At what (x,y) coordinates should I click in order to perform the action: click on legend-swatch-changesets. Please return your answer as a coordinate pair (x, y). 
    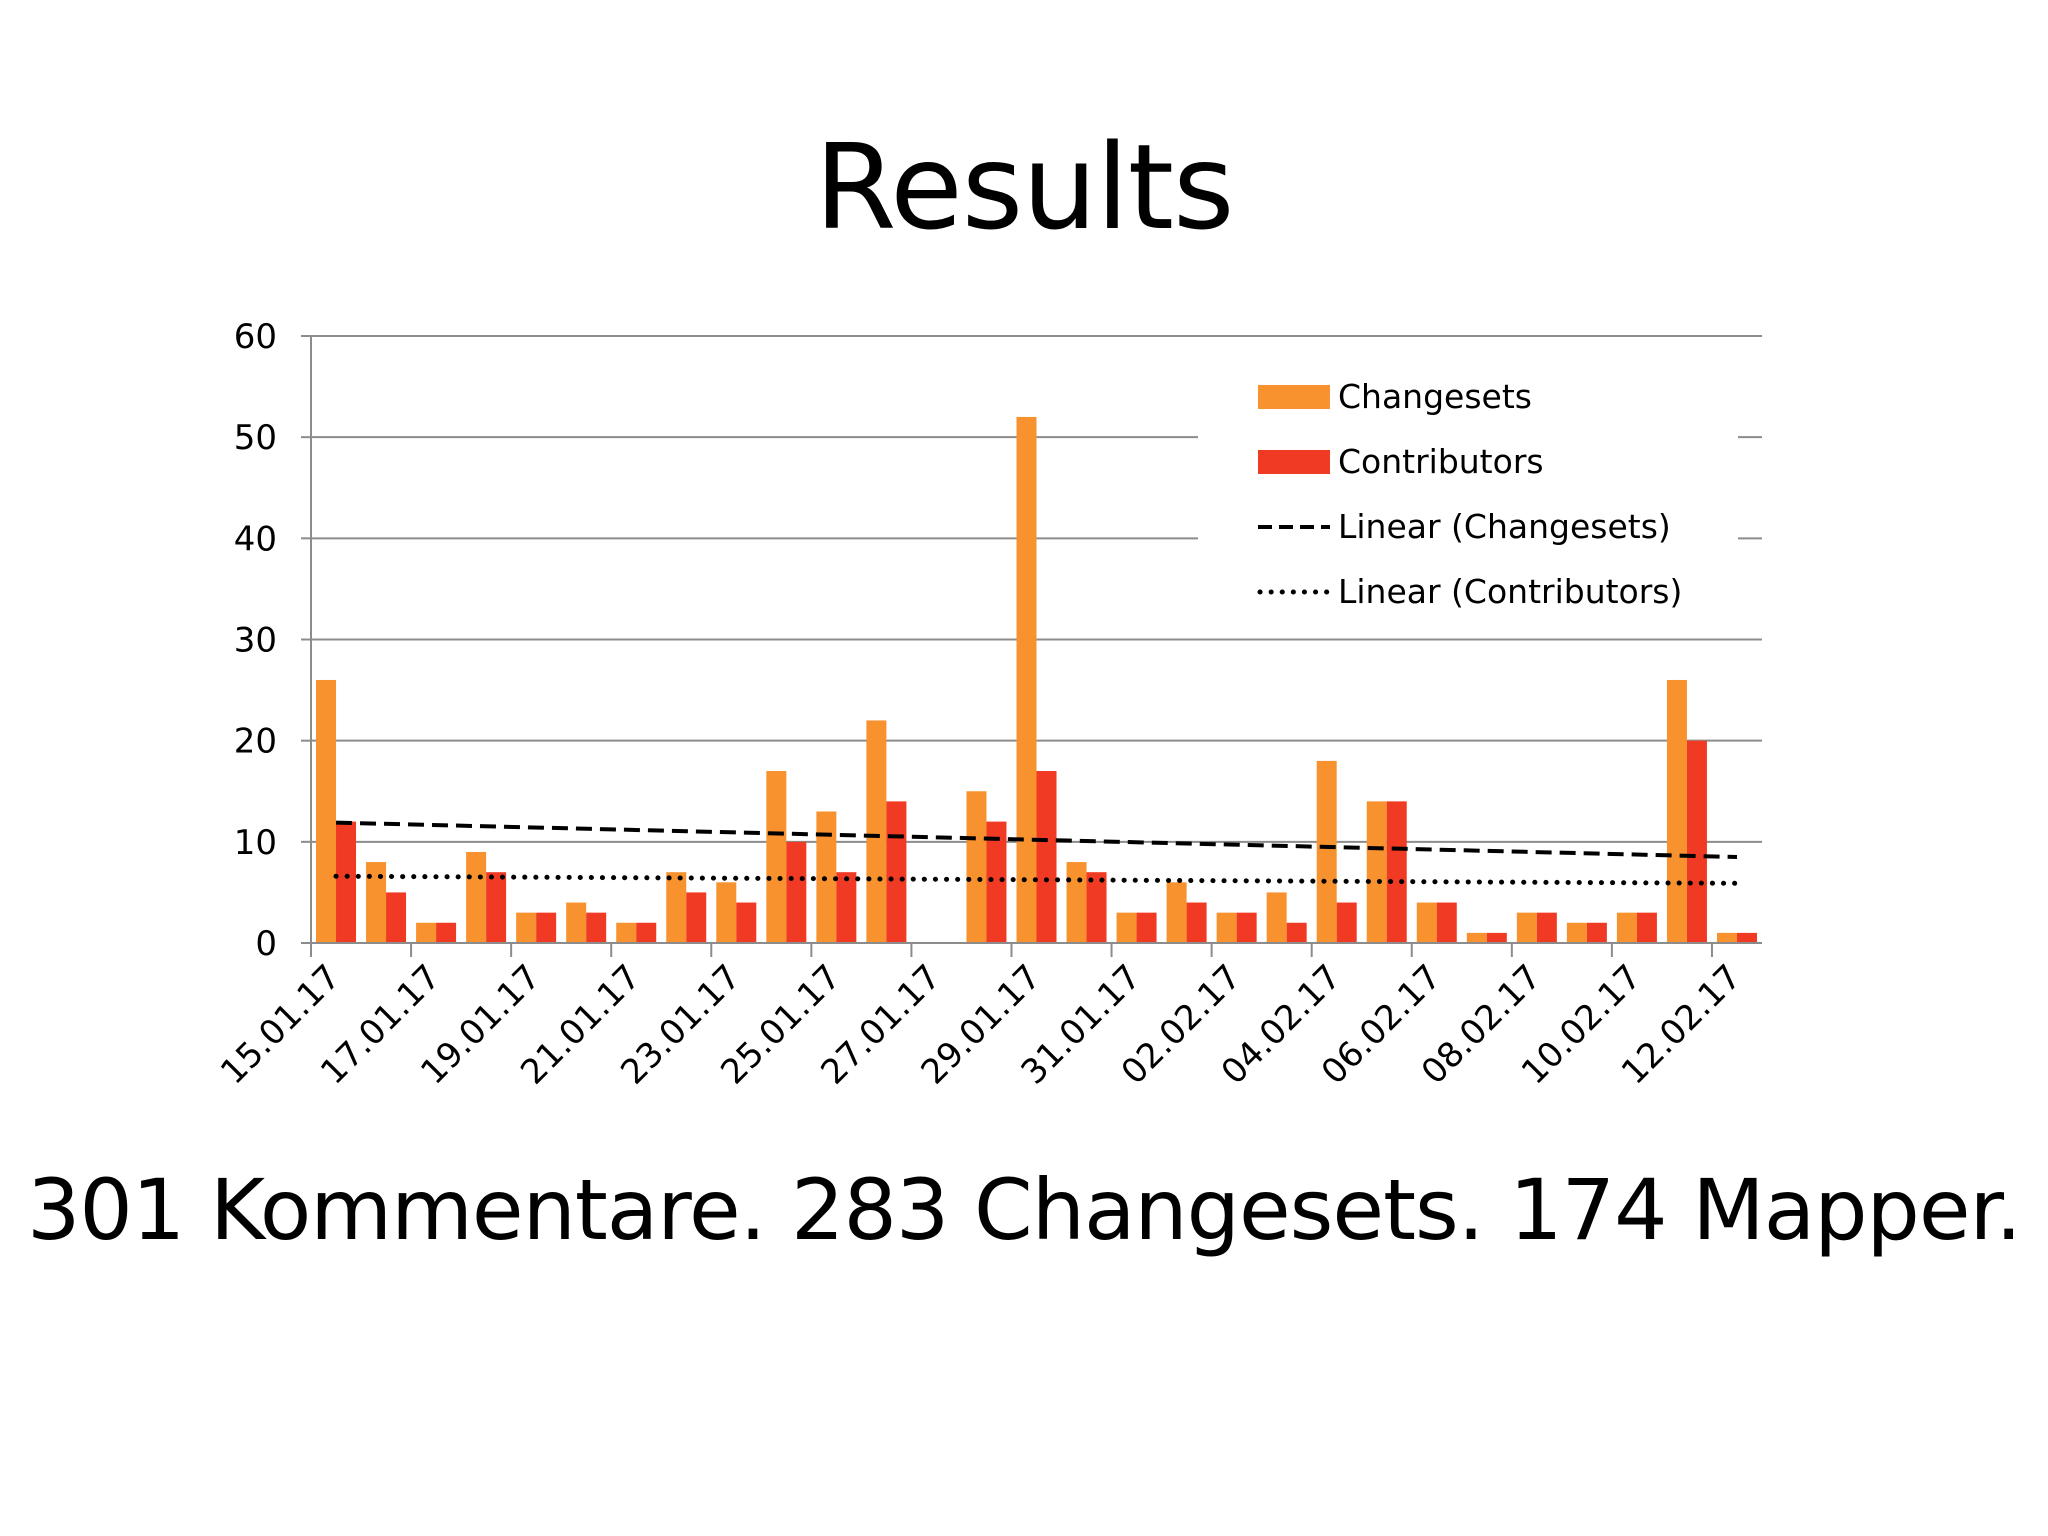
    Looking at the image, I should click on (1294, 397).